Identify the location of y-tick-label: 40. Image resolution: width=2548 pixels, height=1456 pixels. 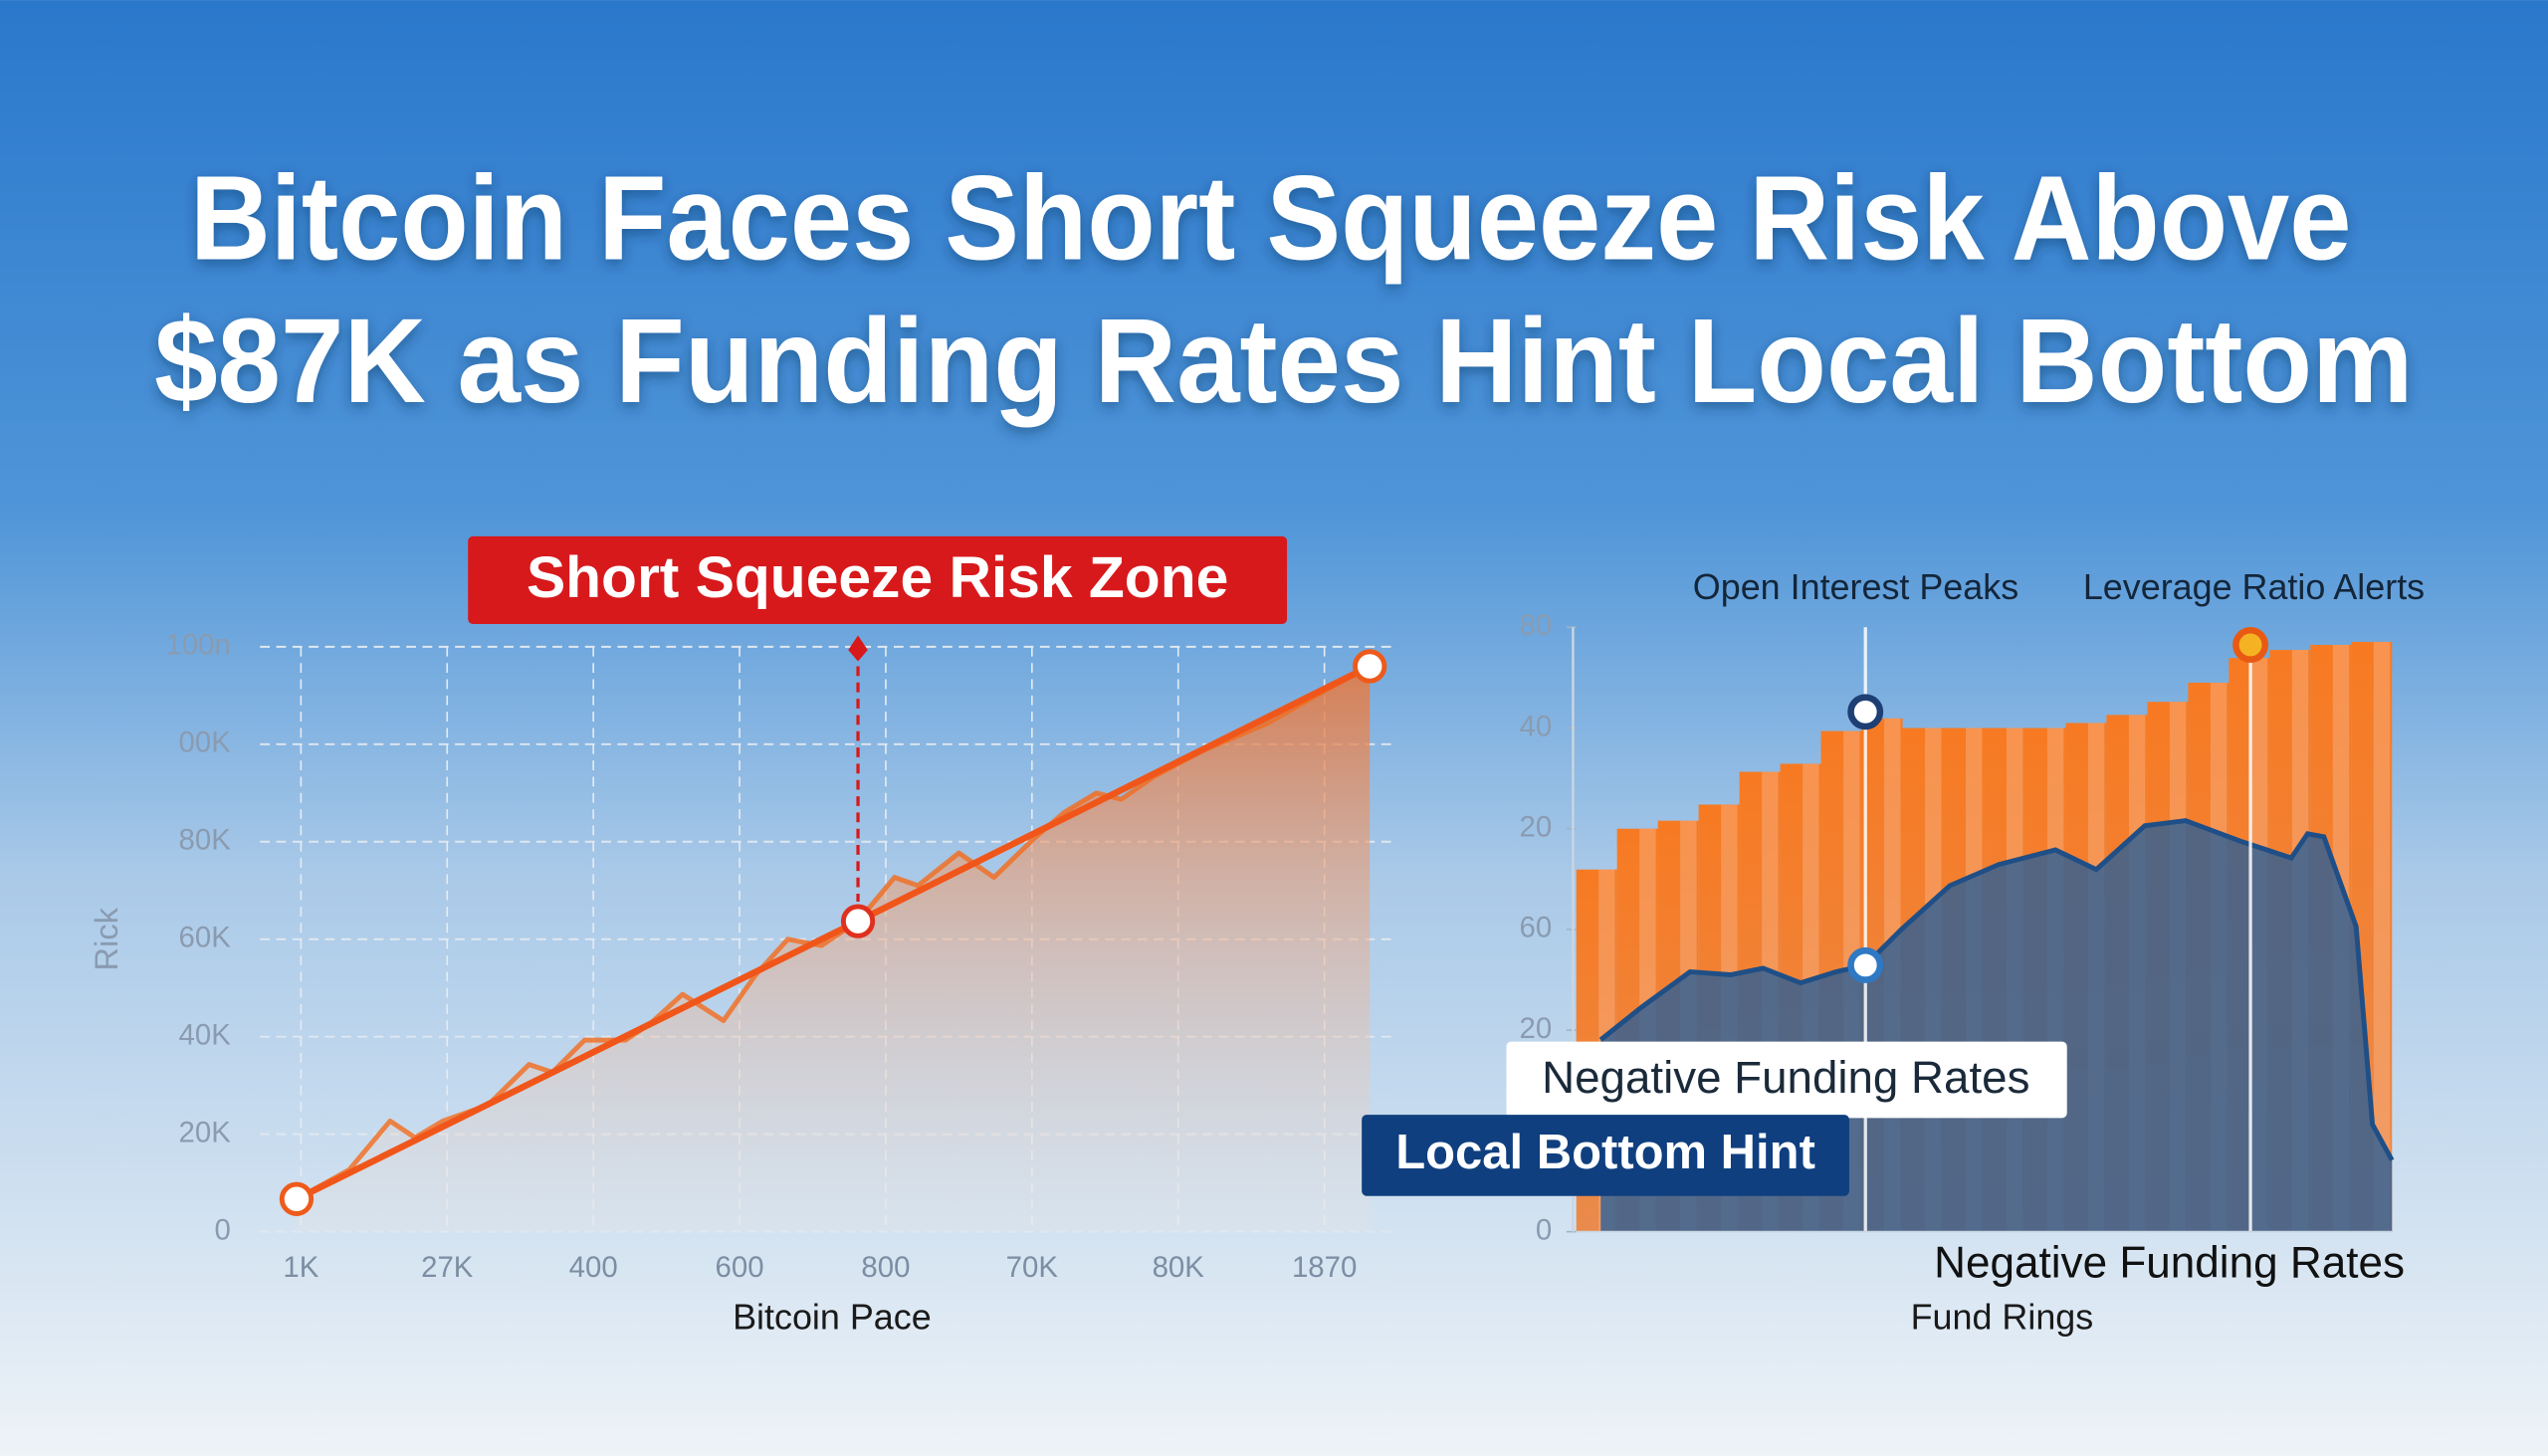
(1535, 726).